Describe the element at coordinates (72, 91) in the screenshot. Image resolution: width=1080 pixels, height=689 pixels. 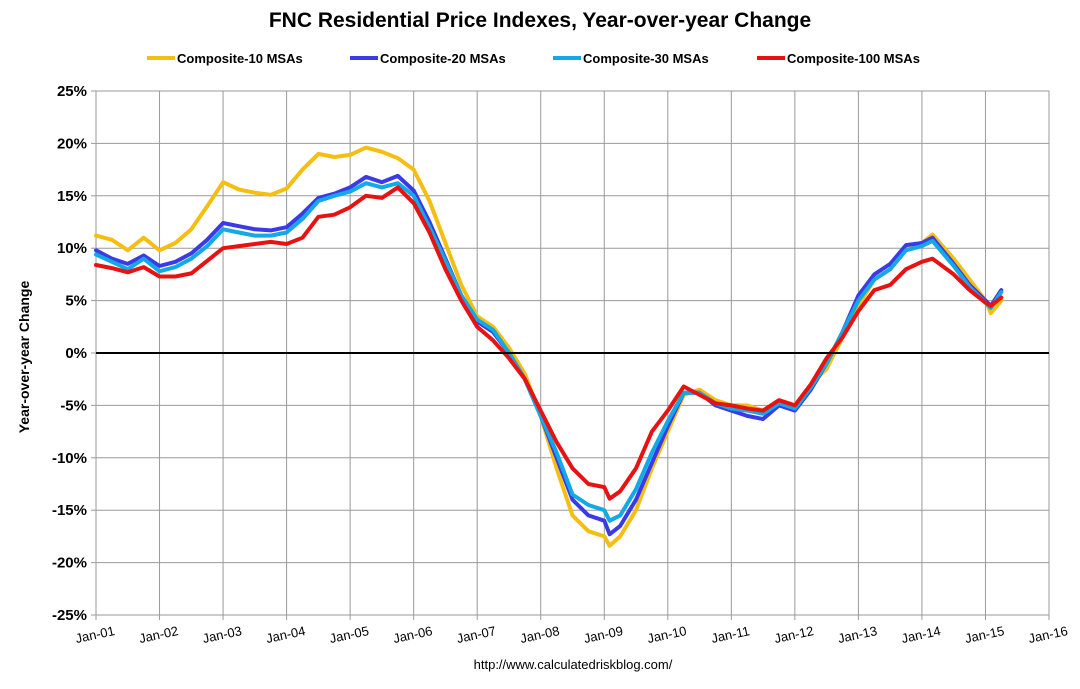
I see `y-tick-label: 25%` at that location.